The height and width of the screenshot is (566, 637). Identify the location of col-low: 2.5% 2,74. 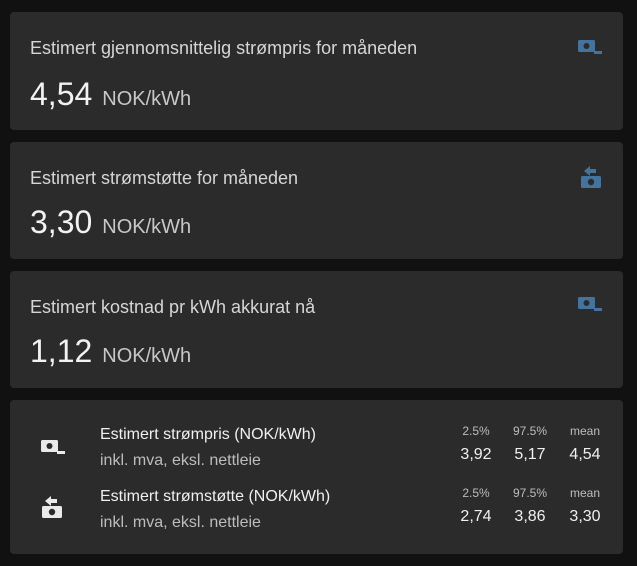
(476, 506).